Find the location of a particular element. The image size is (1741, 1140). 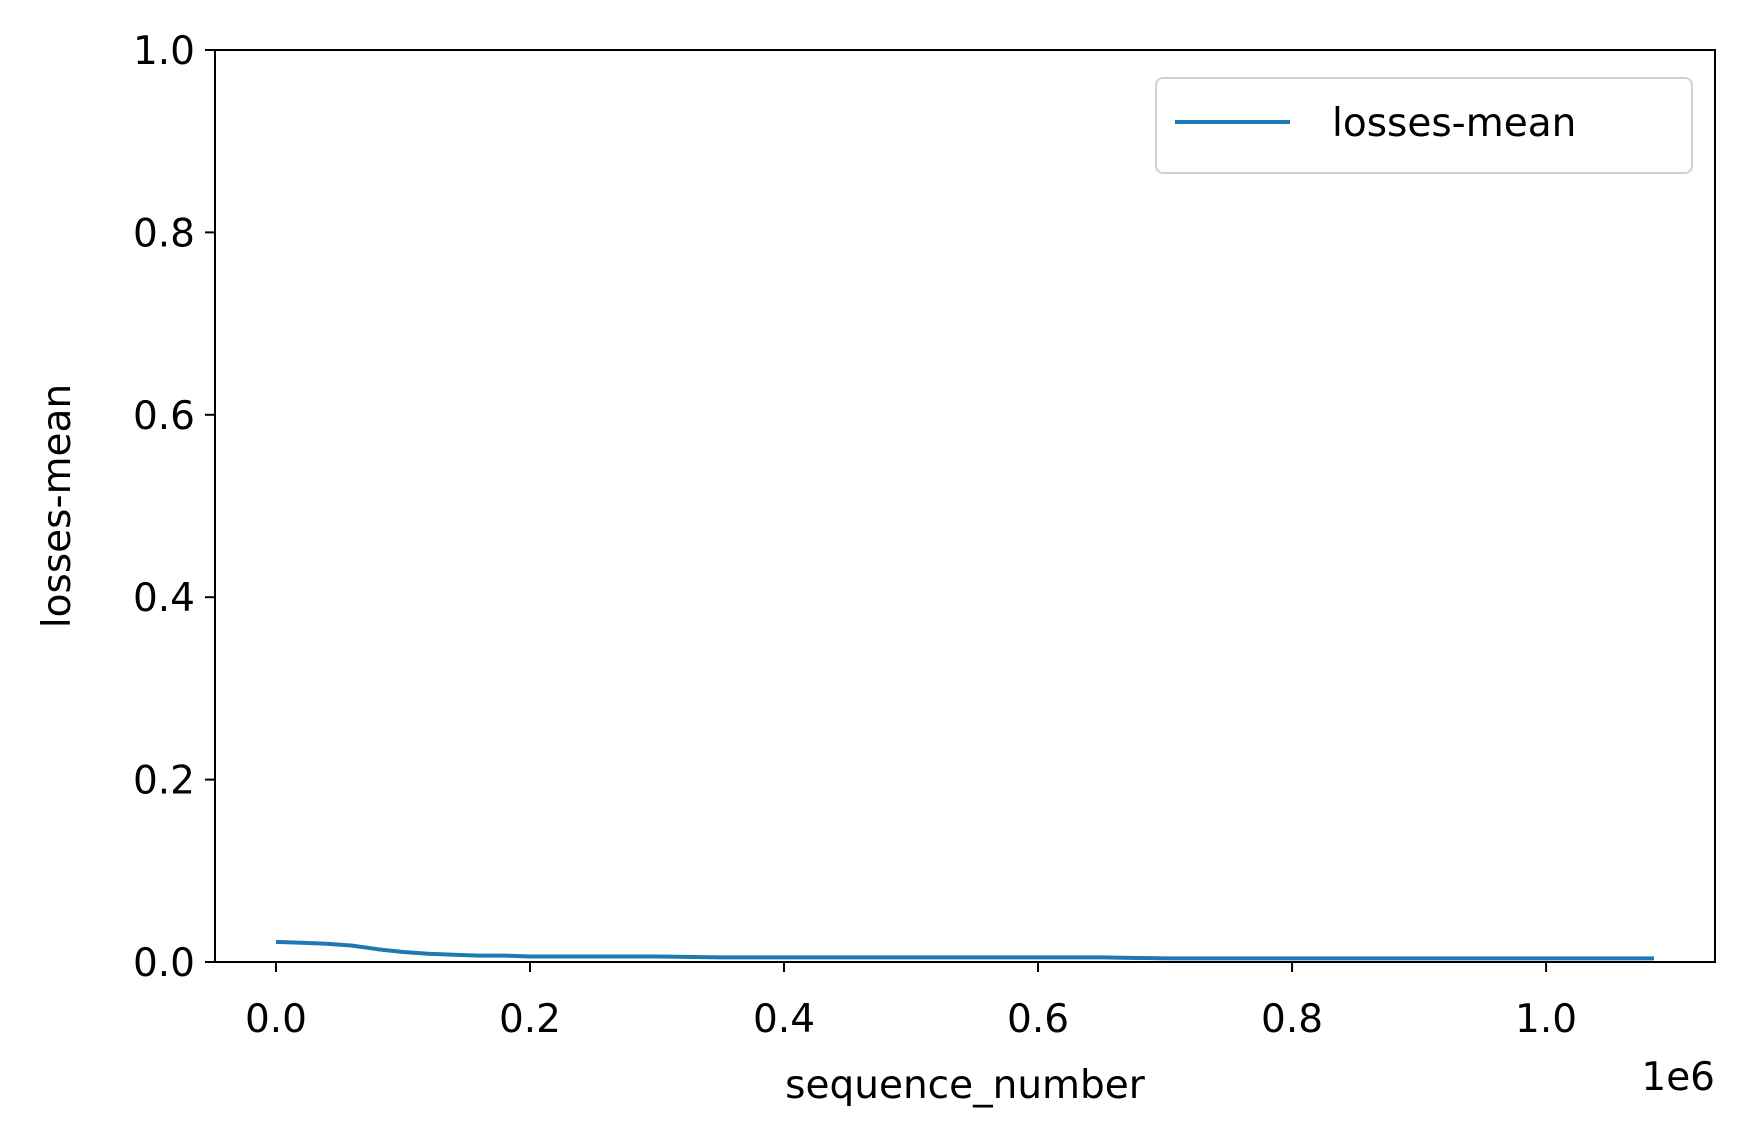

y-tick-label: 1.0 is located at coordinates (164, 51).